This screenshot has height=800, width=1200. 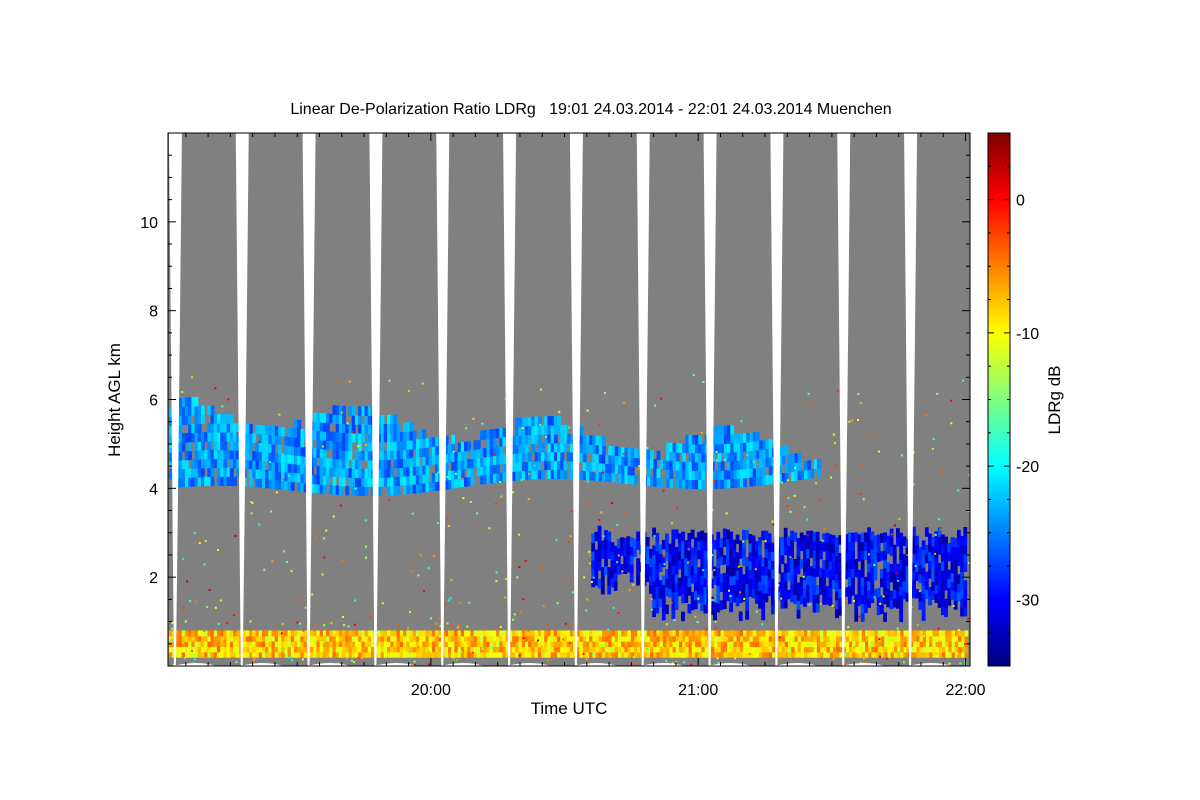 I want to click on x-axis-label: Time UTC, so click(x=569, y=708).